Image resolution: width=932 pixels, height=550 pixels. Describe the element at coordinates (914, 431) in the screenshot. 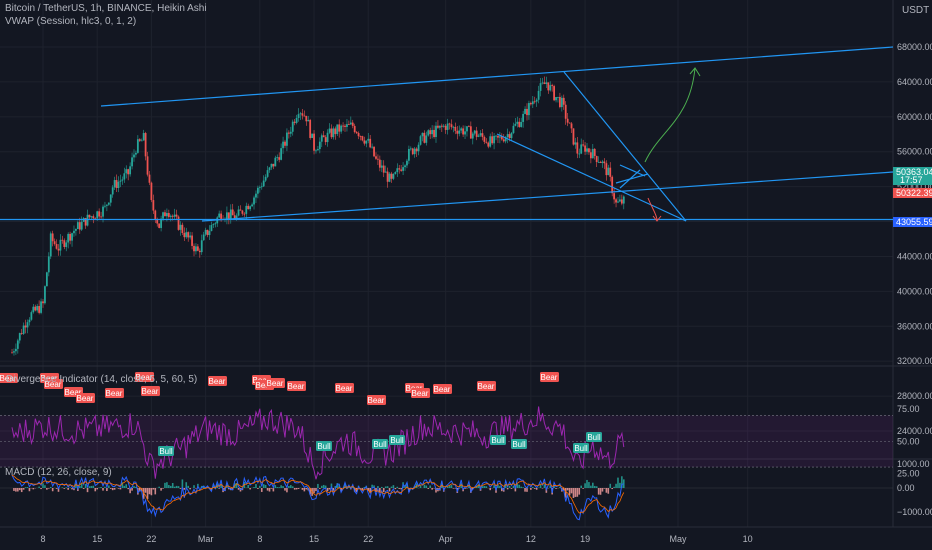

I see `price-tick-label: 24000.00` at that location.